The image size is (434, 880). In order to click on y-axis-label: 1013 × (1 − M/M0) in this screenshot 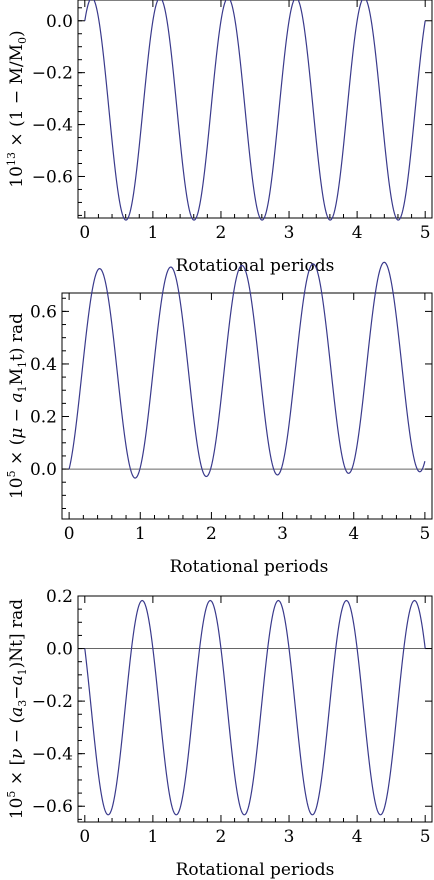, I will do `click(17, 108)`.